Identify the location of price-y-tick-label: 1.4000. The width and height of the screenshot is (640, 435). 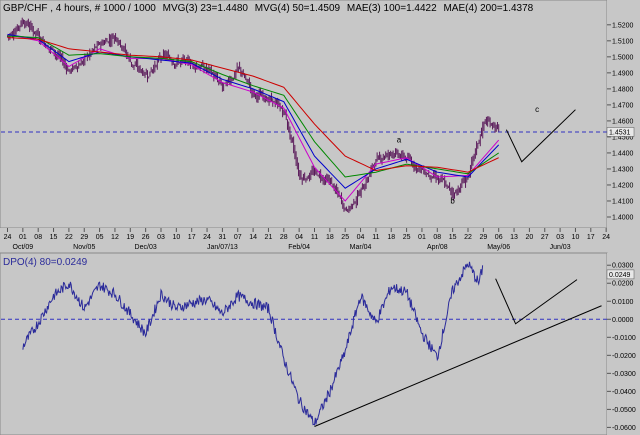
(623, 217).